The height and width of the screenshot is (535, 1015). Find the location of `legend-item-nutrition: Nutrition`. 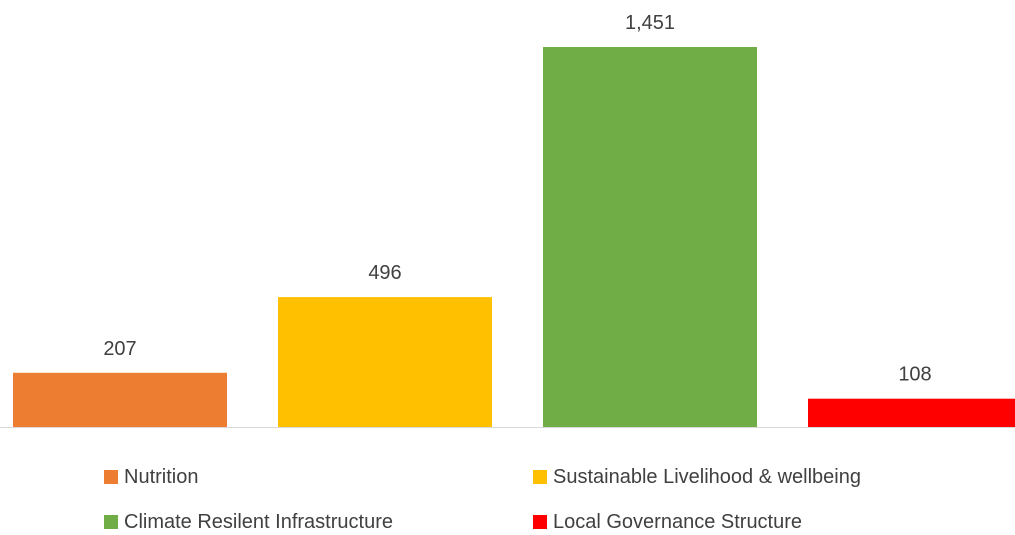

legend-item-nutrition: Nutrition is located at coordinates (151, 477).